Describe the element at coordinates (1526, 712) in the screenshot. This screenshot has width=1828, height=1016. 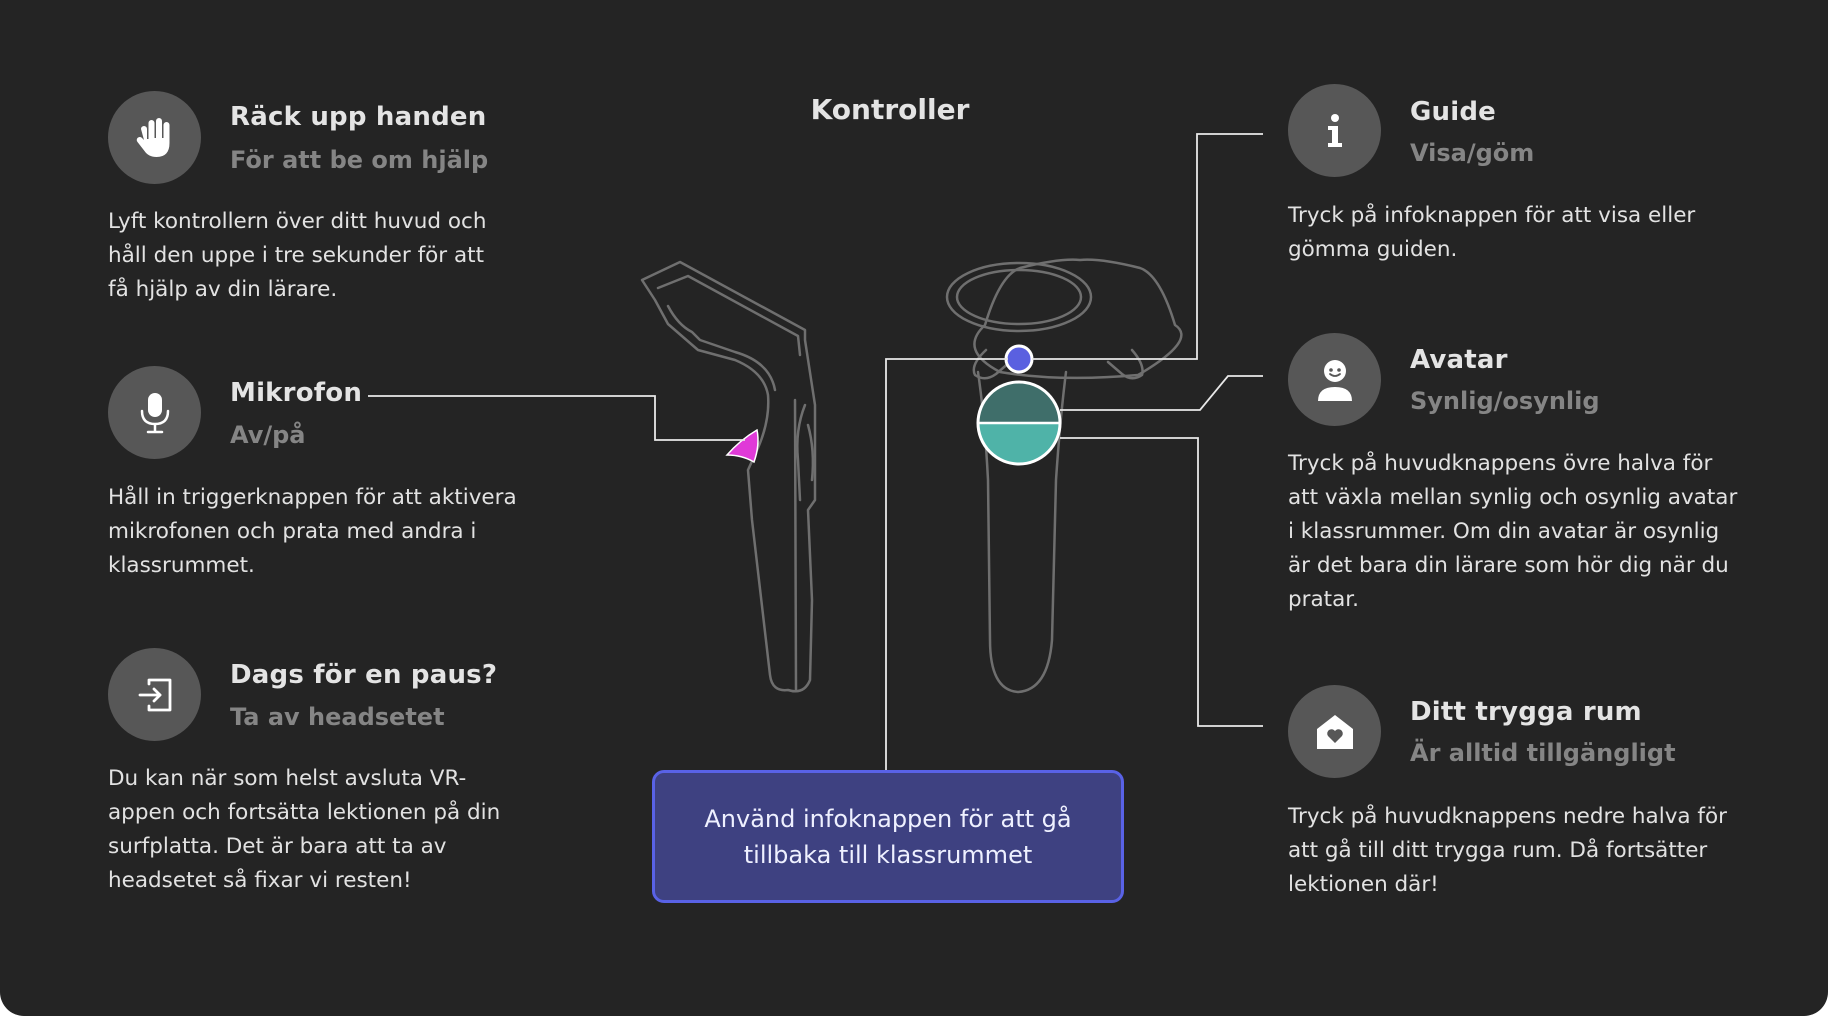
I see `safe-room-title: Ditt trygga rum` at that location.